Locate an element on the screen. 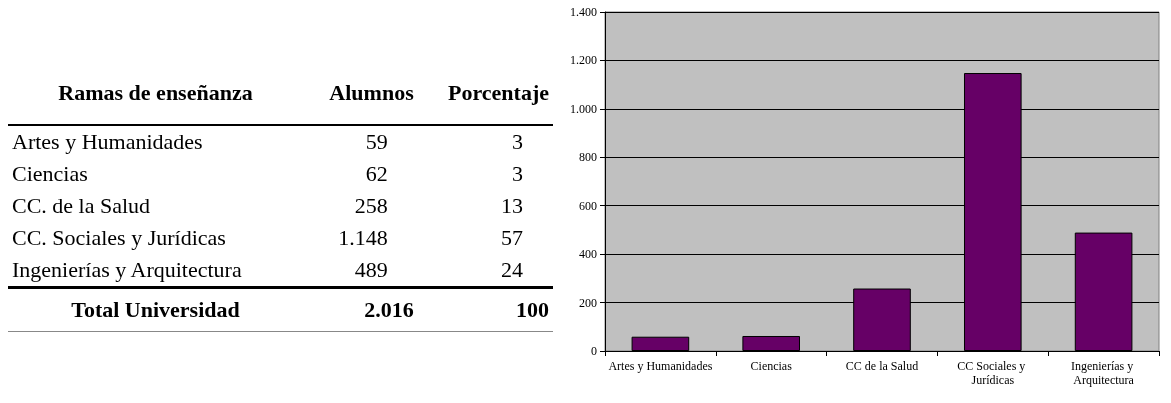 This screenshot has width=1171, height=403. data-label: 258 is located at coordinates (371, 206).